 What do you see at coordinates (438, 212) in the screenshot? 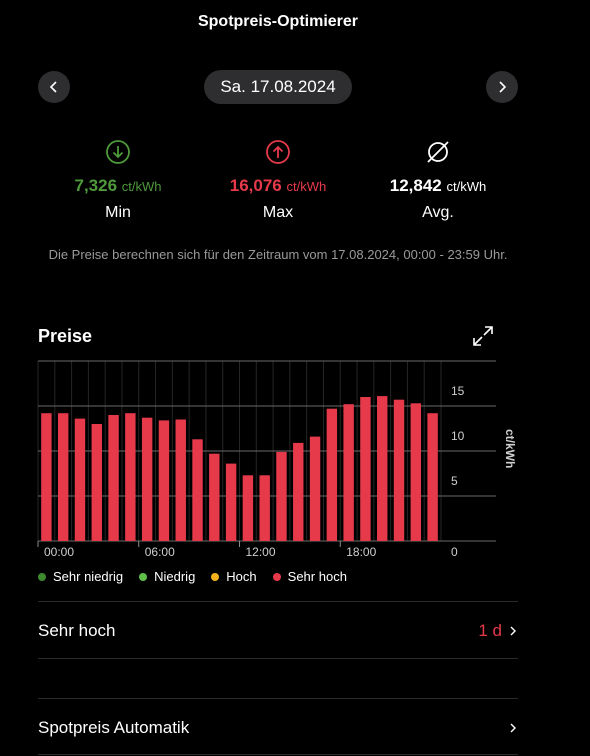
I see `avg-price-label: Avg.` at bounding box center [438, 212].